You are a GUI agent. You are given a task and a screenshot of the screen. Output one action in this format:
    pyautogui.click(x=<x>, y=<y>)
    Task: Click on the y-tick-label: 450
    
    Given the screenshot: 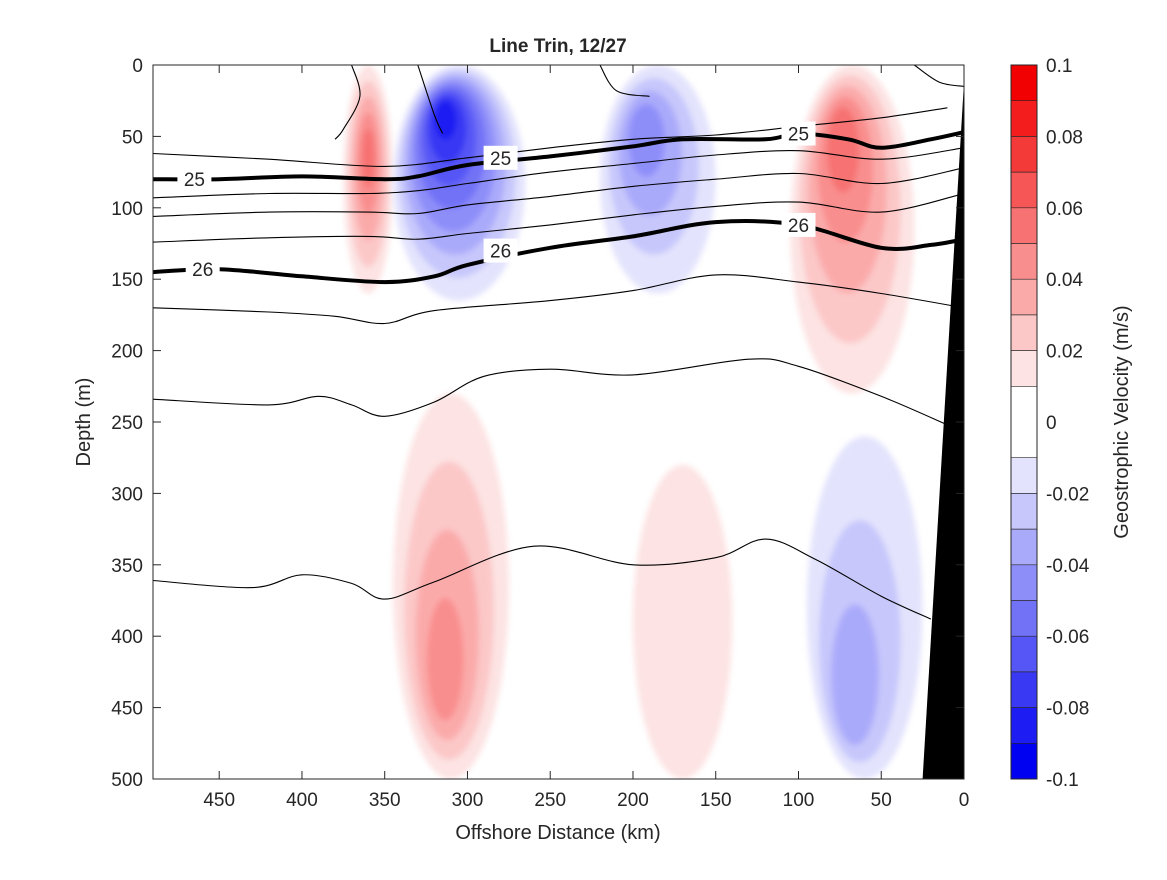 What is the action you would take?
    pyautogui.click(x=127, y=709)
    